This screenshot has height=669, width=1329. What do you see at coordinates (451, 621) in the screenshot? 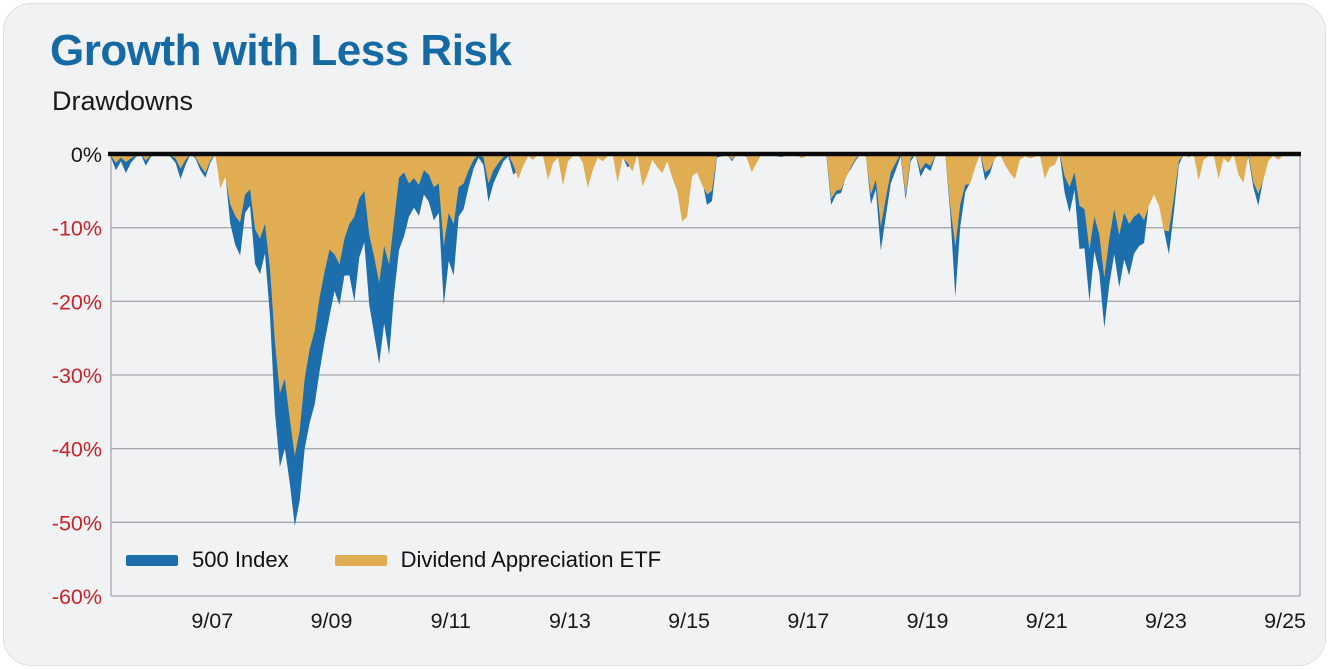
I see `x-axis-label: 9/11` at bounding box center [451, 621].